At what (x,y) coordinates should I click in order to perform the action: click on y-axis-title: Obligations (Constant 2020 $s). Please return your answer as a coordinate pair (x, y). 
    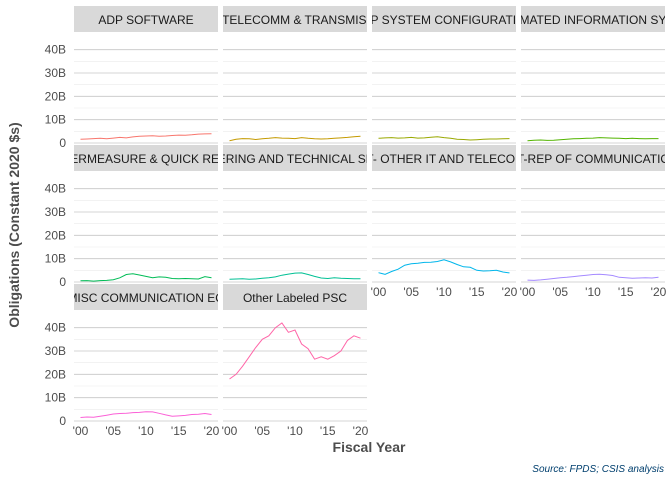
    Looking at the image, I should click on (14, 224).